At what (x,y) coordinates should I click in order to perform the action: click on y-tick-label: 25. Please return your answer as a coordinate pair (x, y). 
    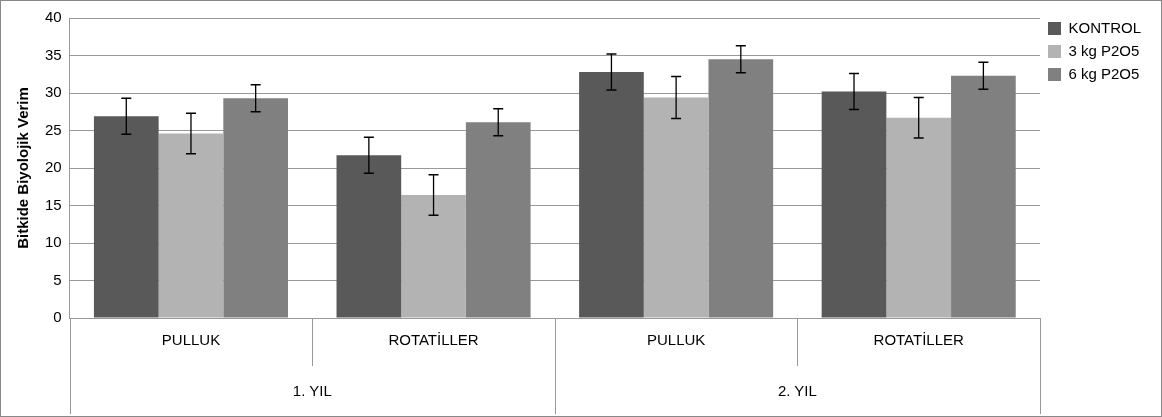
    Looking at the image, I should click on (53, 129).